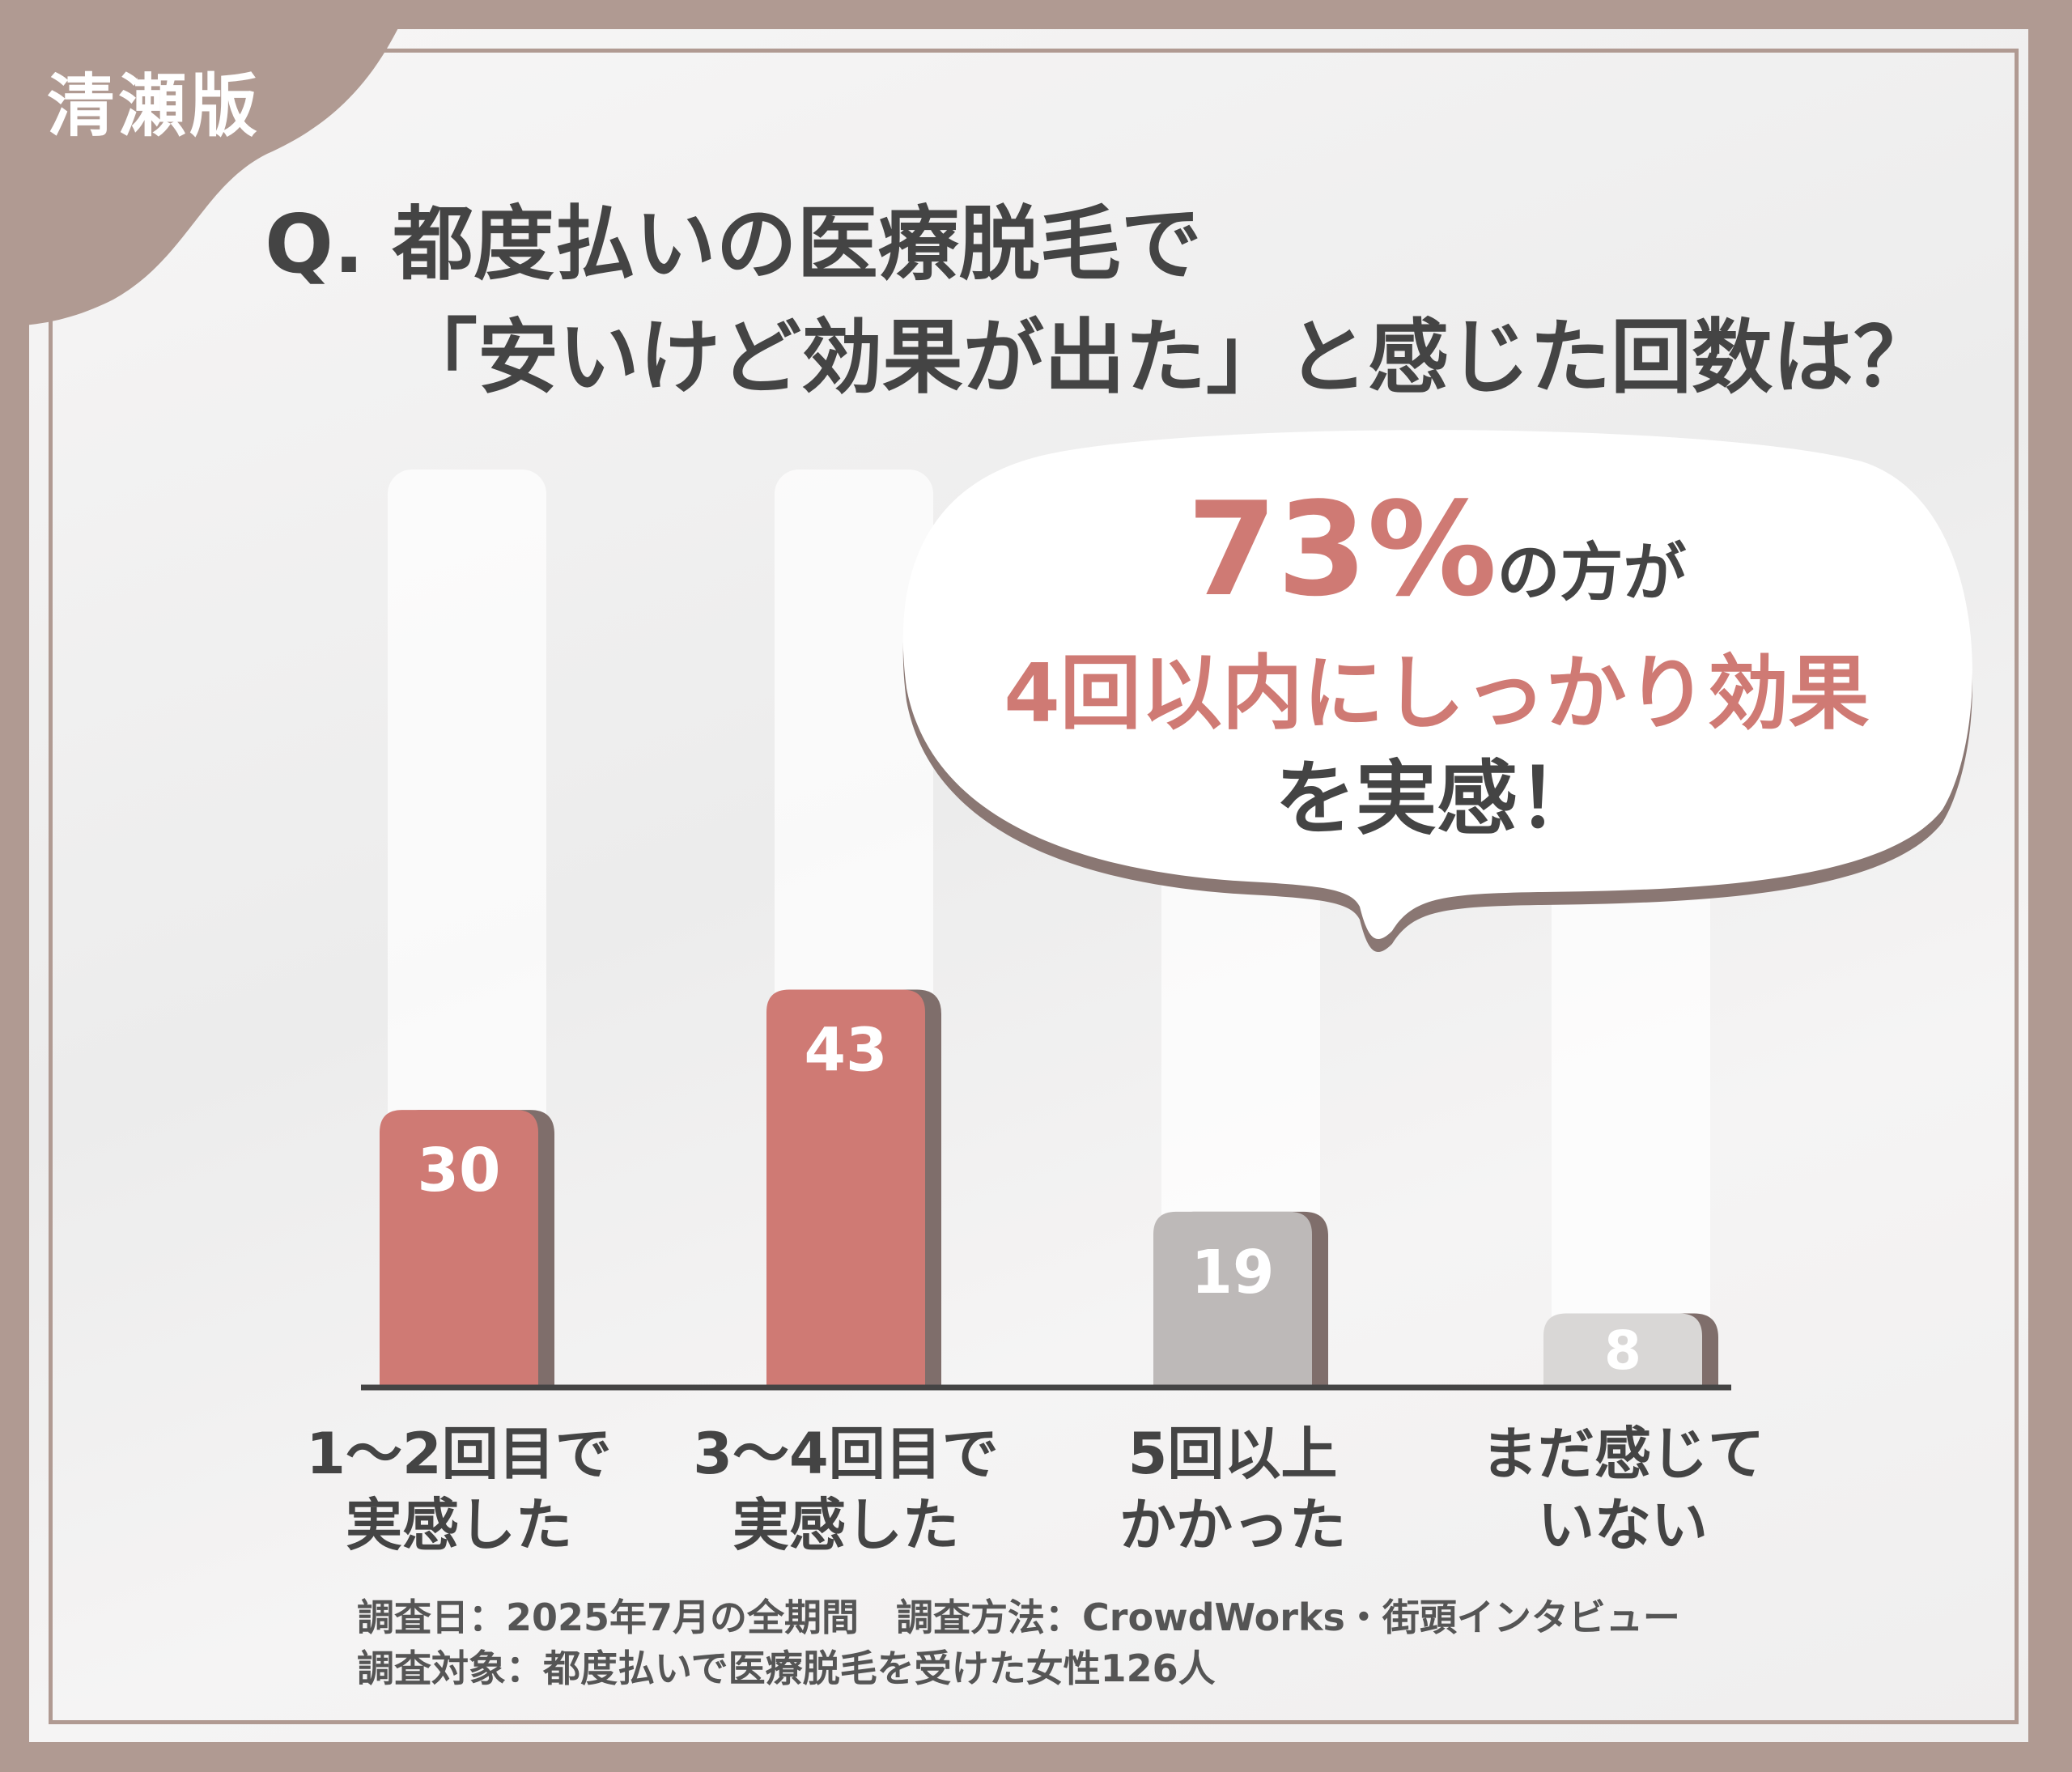  What do you see at coordinates (1592, 574) in the screenshot?
I see `callout-suffix: の方が` at bounding box center [1592, 574].